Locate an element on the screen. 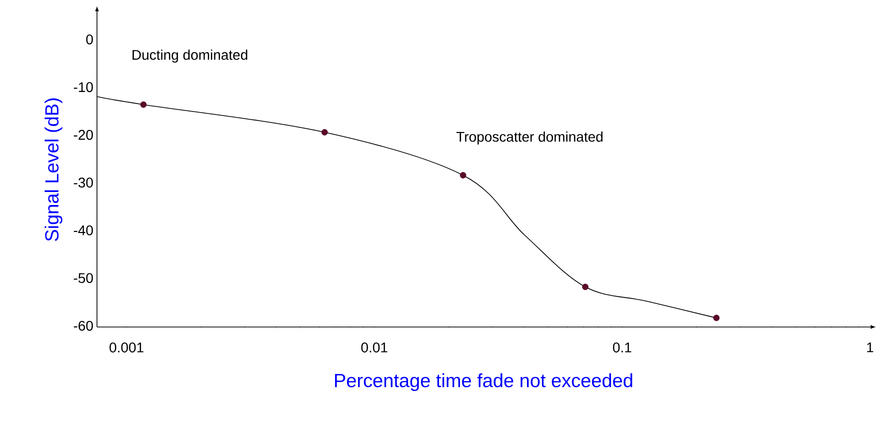 Image resolution: width=881 pixels, height=421 pixels. x-tick-label: 1 is located at coordinates (870, 347).